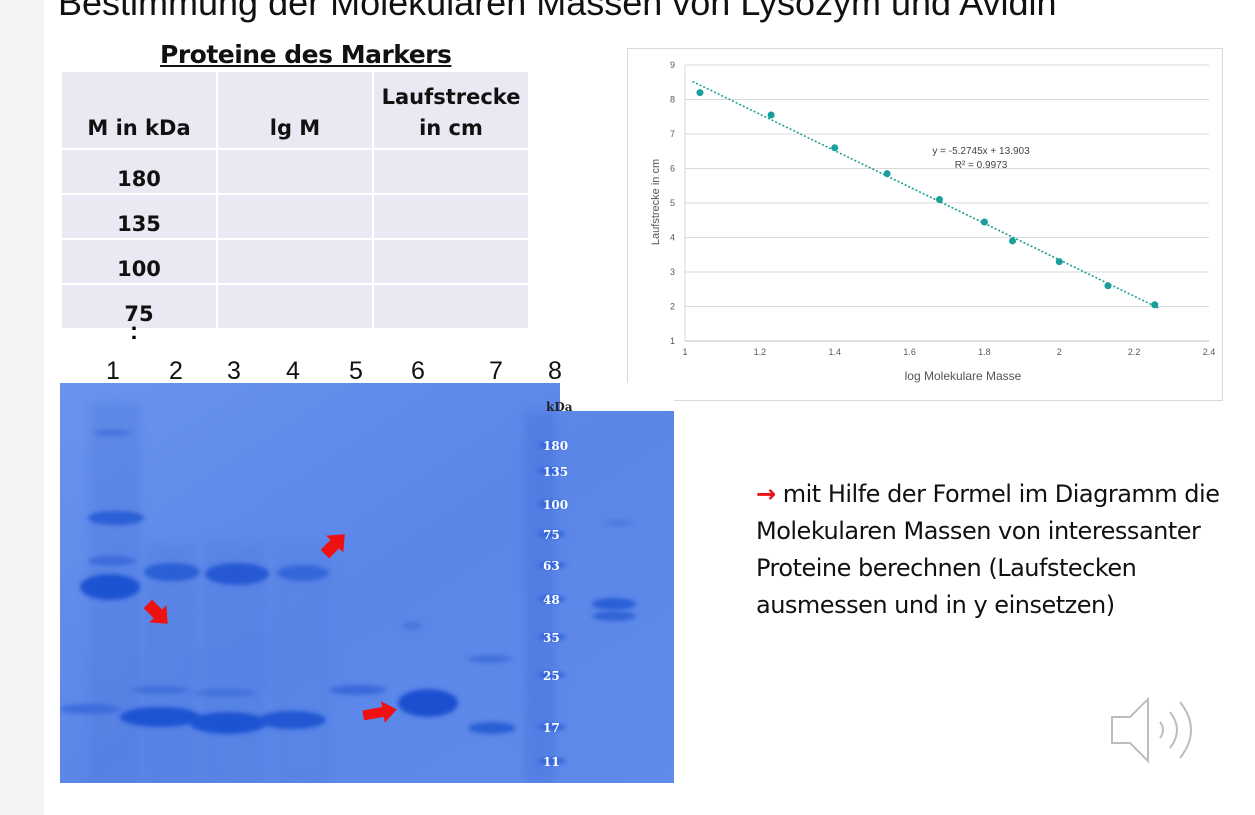  Describe the element at coordinates (423, 678) in the screenshot. I see `gel-lanes-5-7-bands` at that location.